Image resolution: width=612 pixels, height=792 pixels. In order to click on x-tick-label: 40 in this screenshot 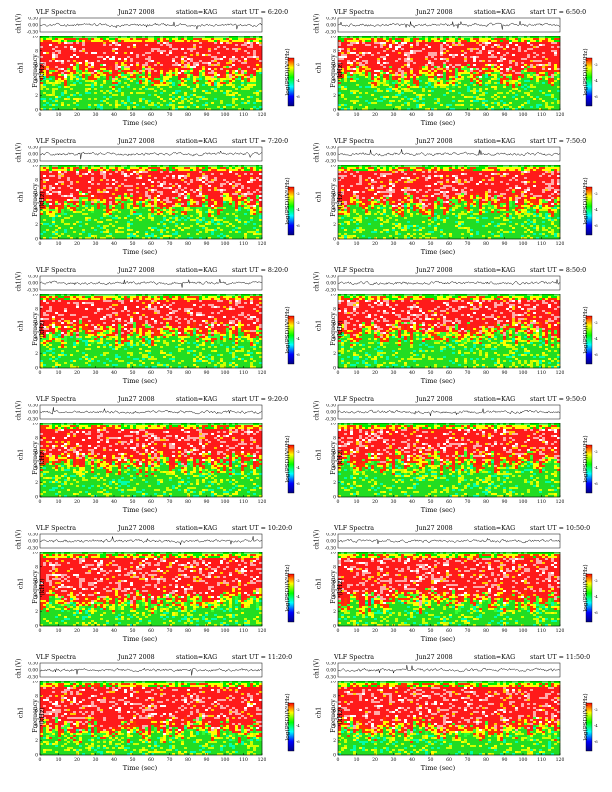, I will do `click(114, 115)`.